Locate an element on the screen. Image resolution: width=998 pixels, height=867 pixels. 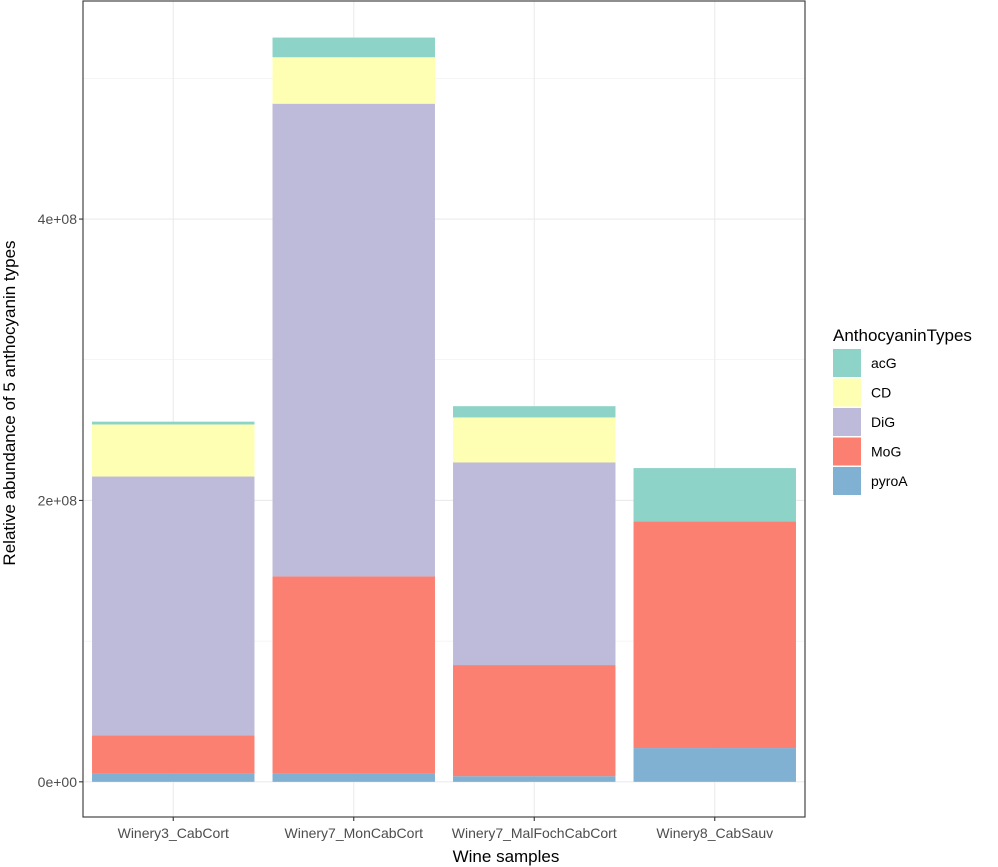
bar-MoG-Winery3_CabCort is located at coordinates (173, 754).